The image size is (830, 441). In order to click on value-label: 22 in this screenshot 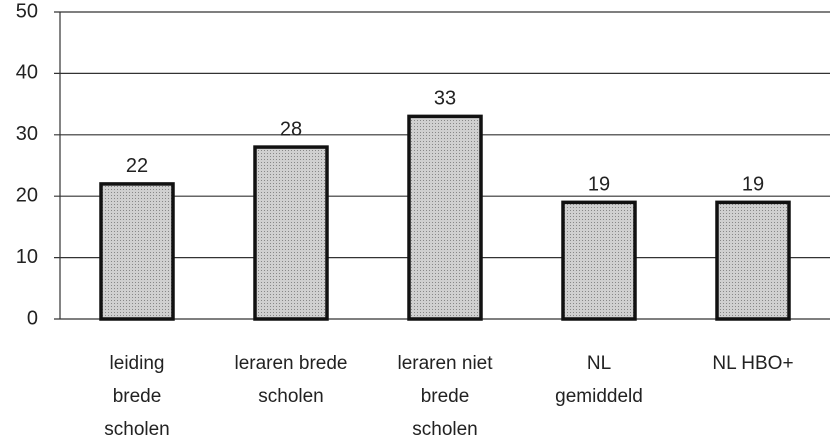, I will do `click(137, 166)`.